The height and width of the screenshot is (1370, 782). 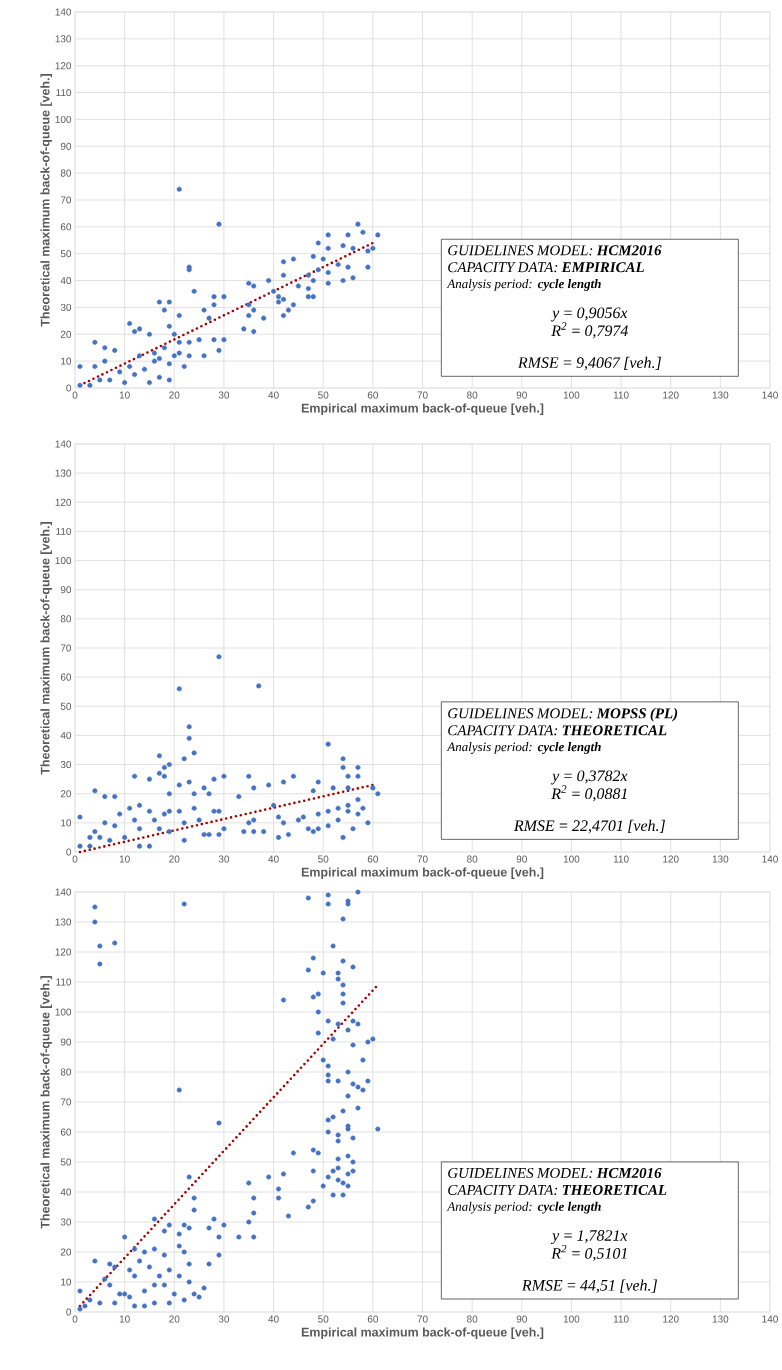 What do you see at coordinates (546, 267) in the screenshot?
I see `annotation: CAPACITY DATA: EMPIRICAL` at bounding box center [546, 267].